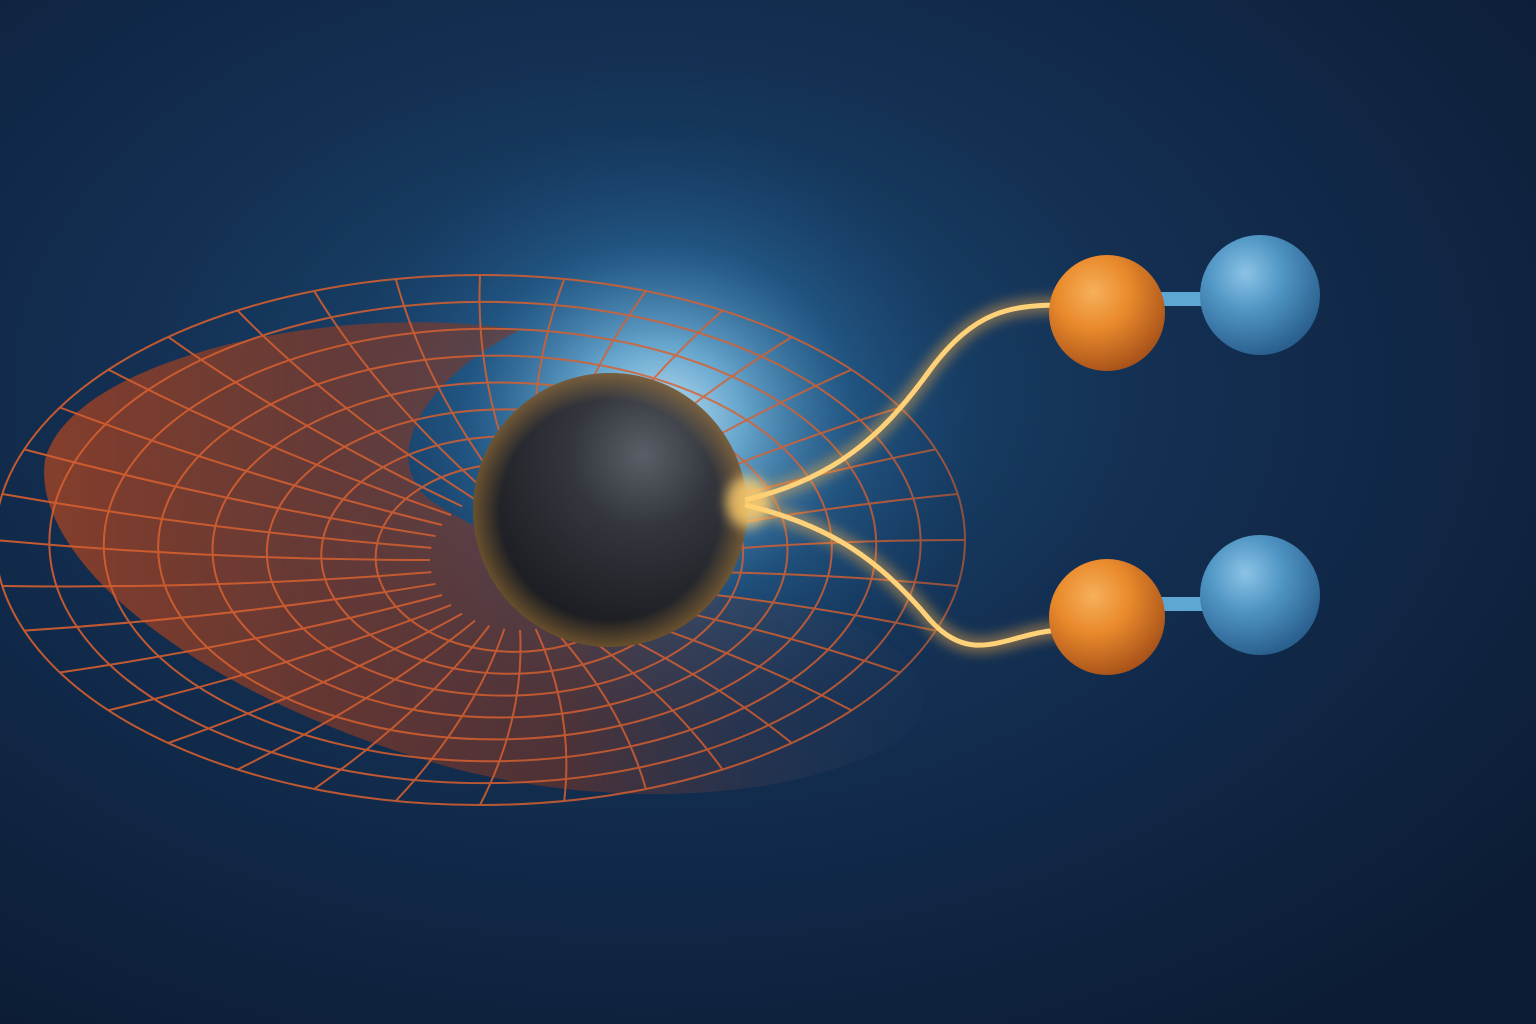 This screenshot has width=1536, height=1024. I want to click on bond-upper, so click(1185, 299).